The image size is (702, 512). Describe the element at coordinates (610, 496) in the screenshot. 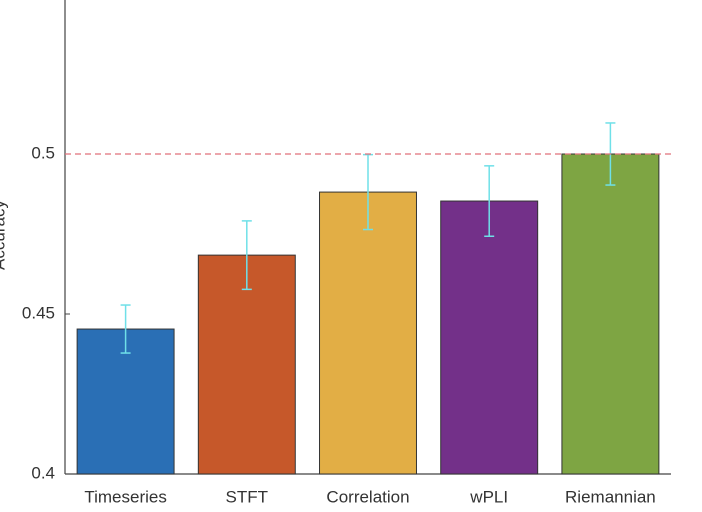

I see `x-tick-label: Riemannian` at that location.